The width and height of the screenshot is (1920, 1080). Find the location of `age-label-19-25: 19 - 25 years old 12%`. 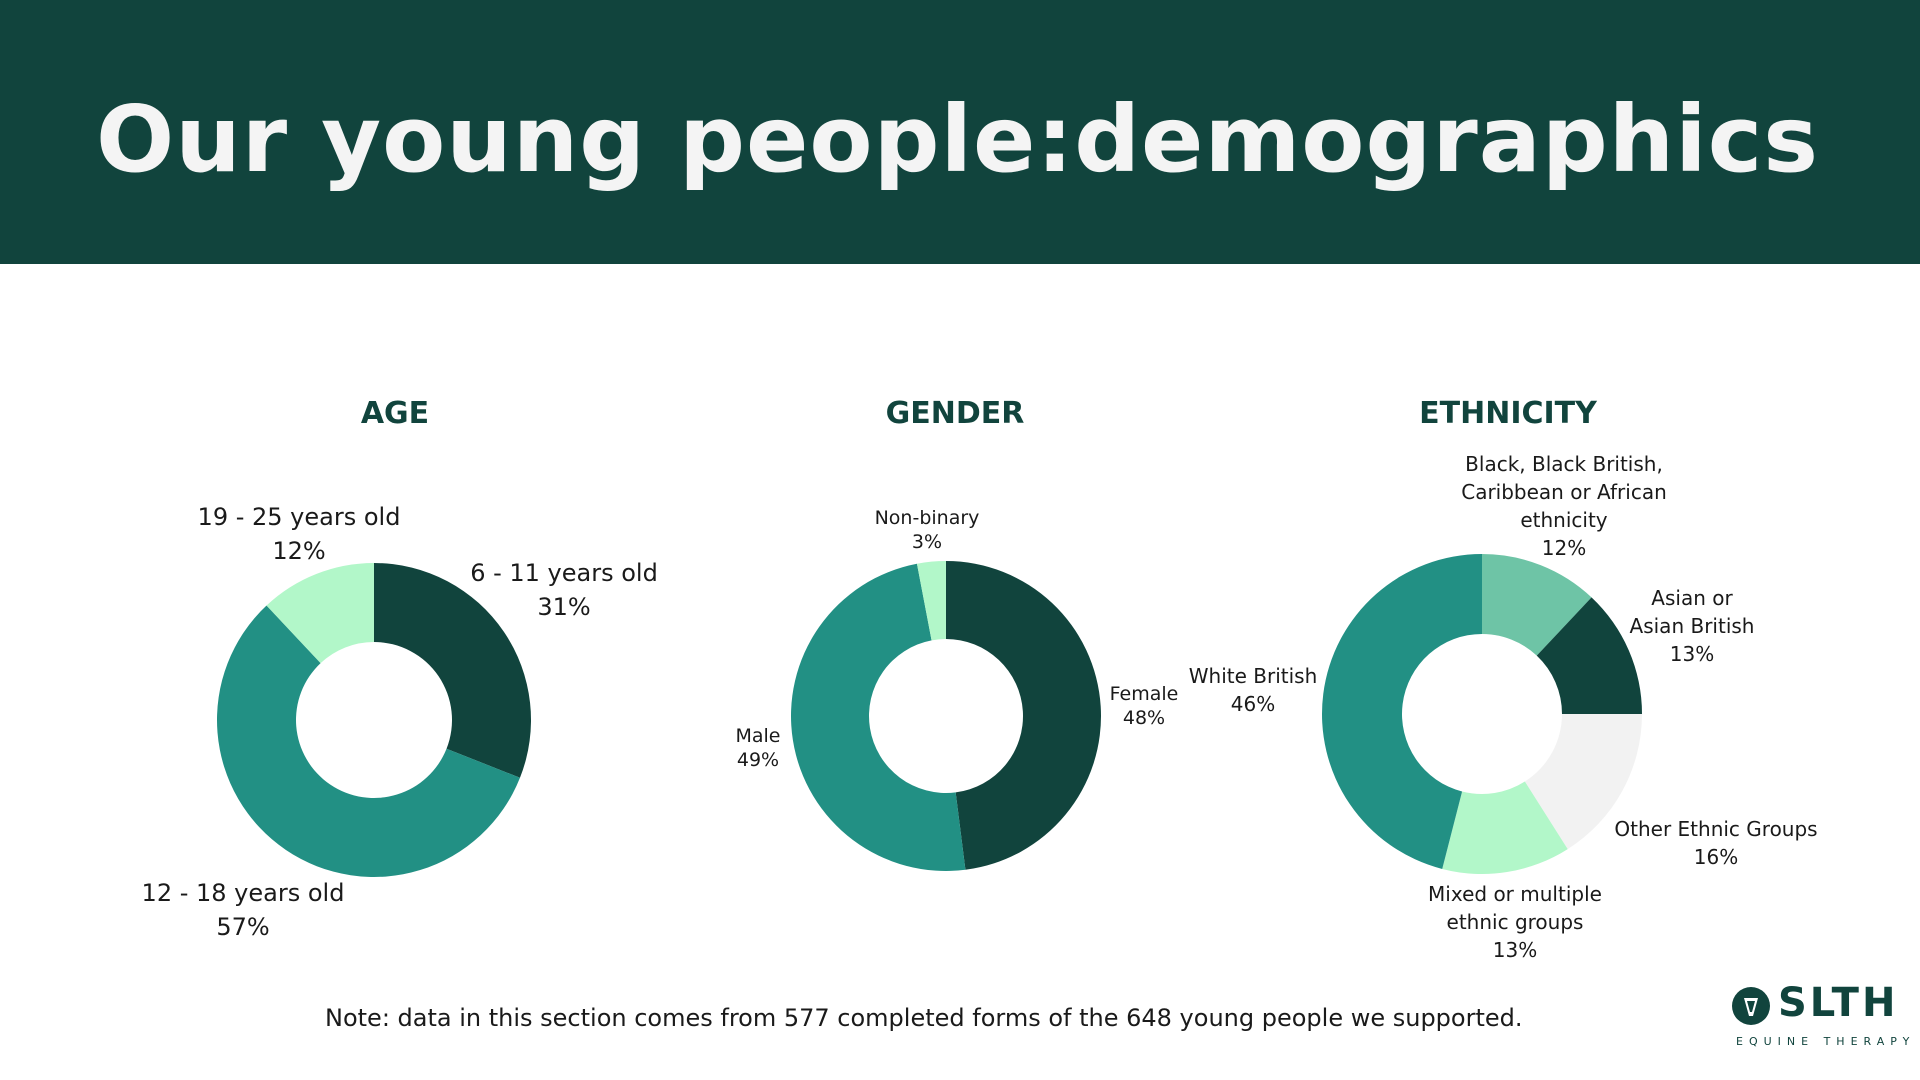

age-label-19-25: 19 - 25 years old 12% is located at coordinates (299, 534).